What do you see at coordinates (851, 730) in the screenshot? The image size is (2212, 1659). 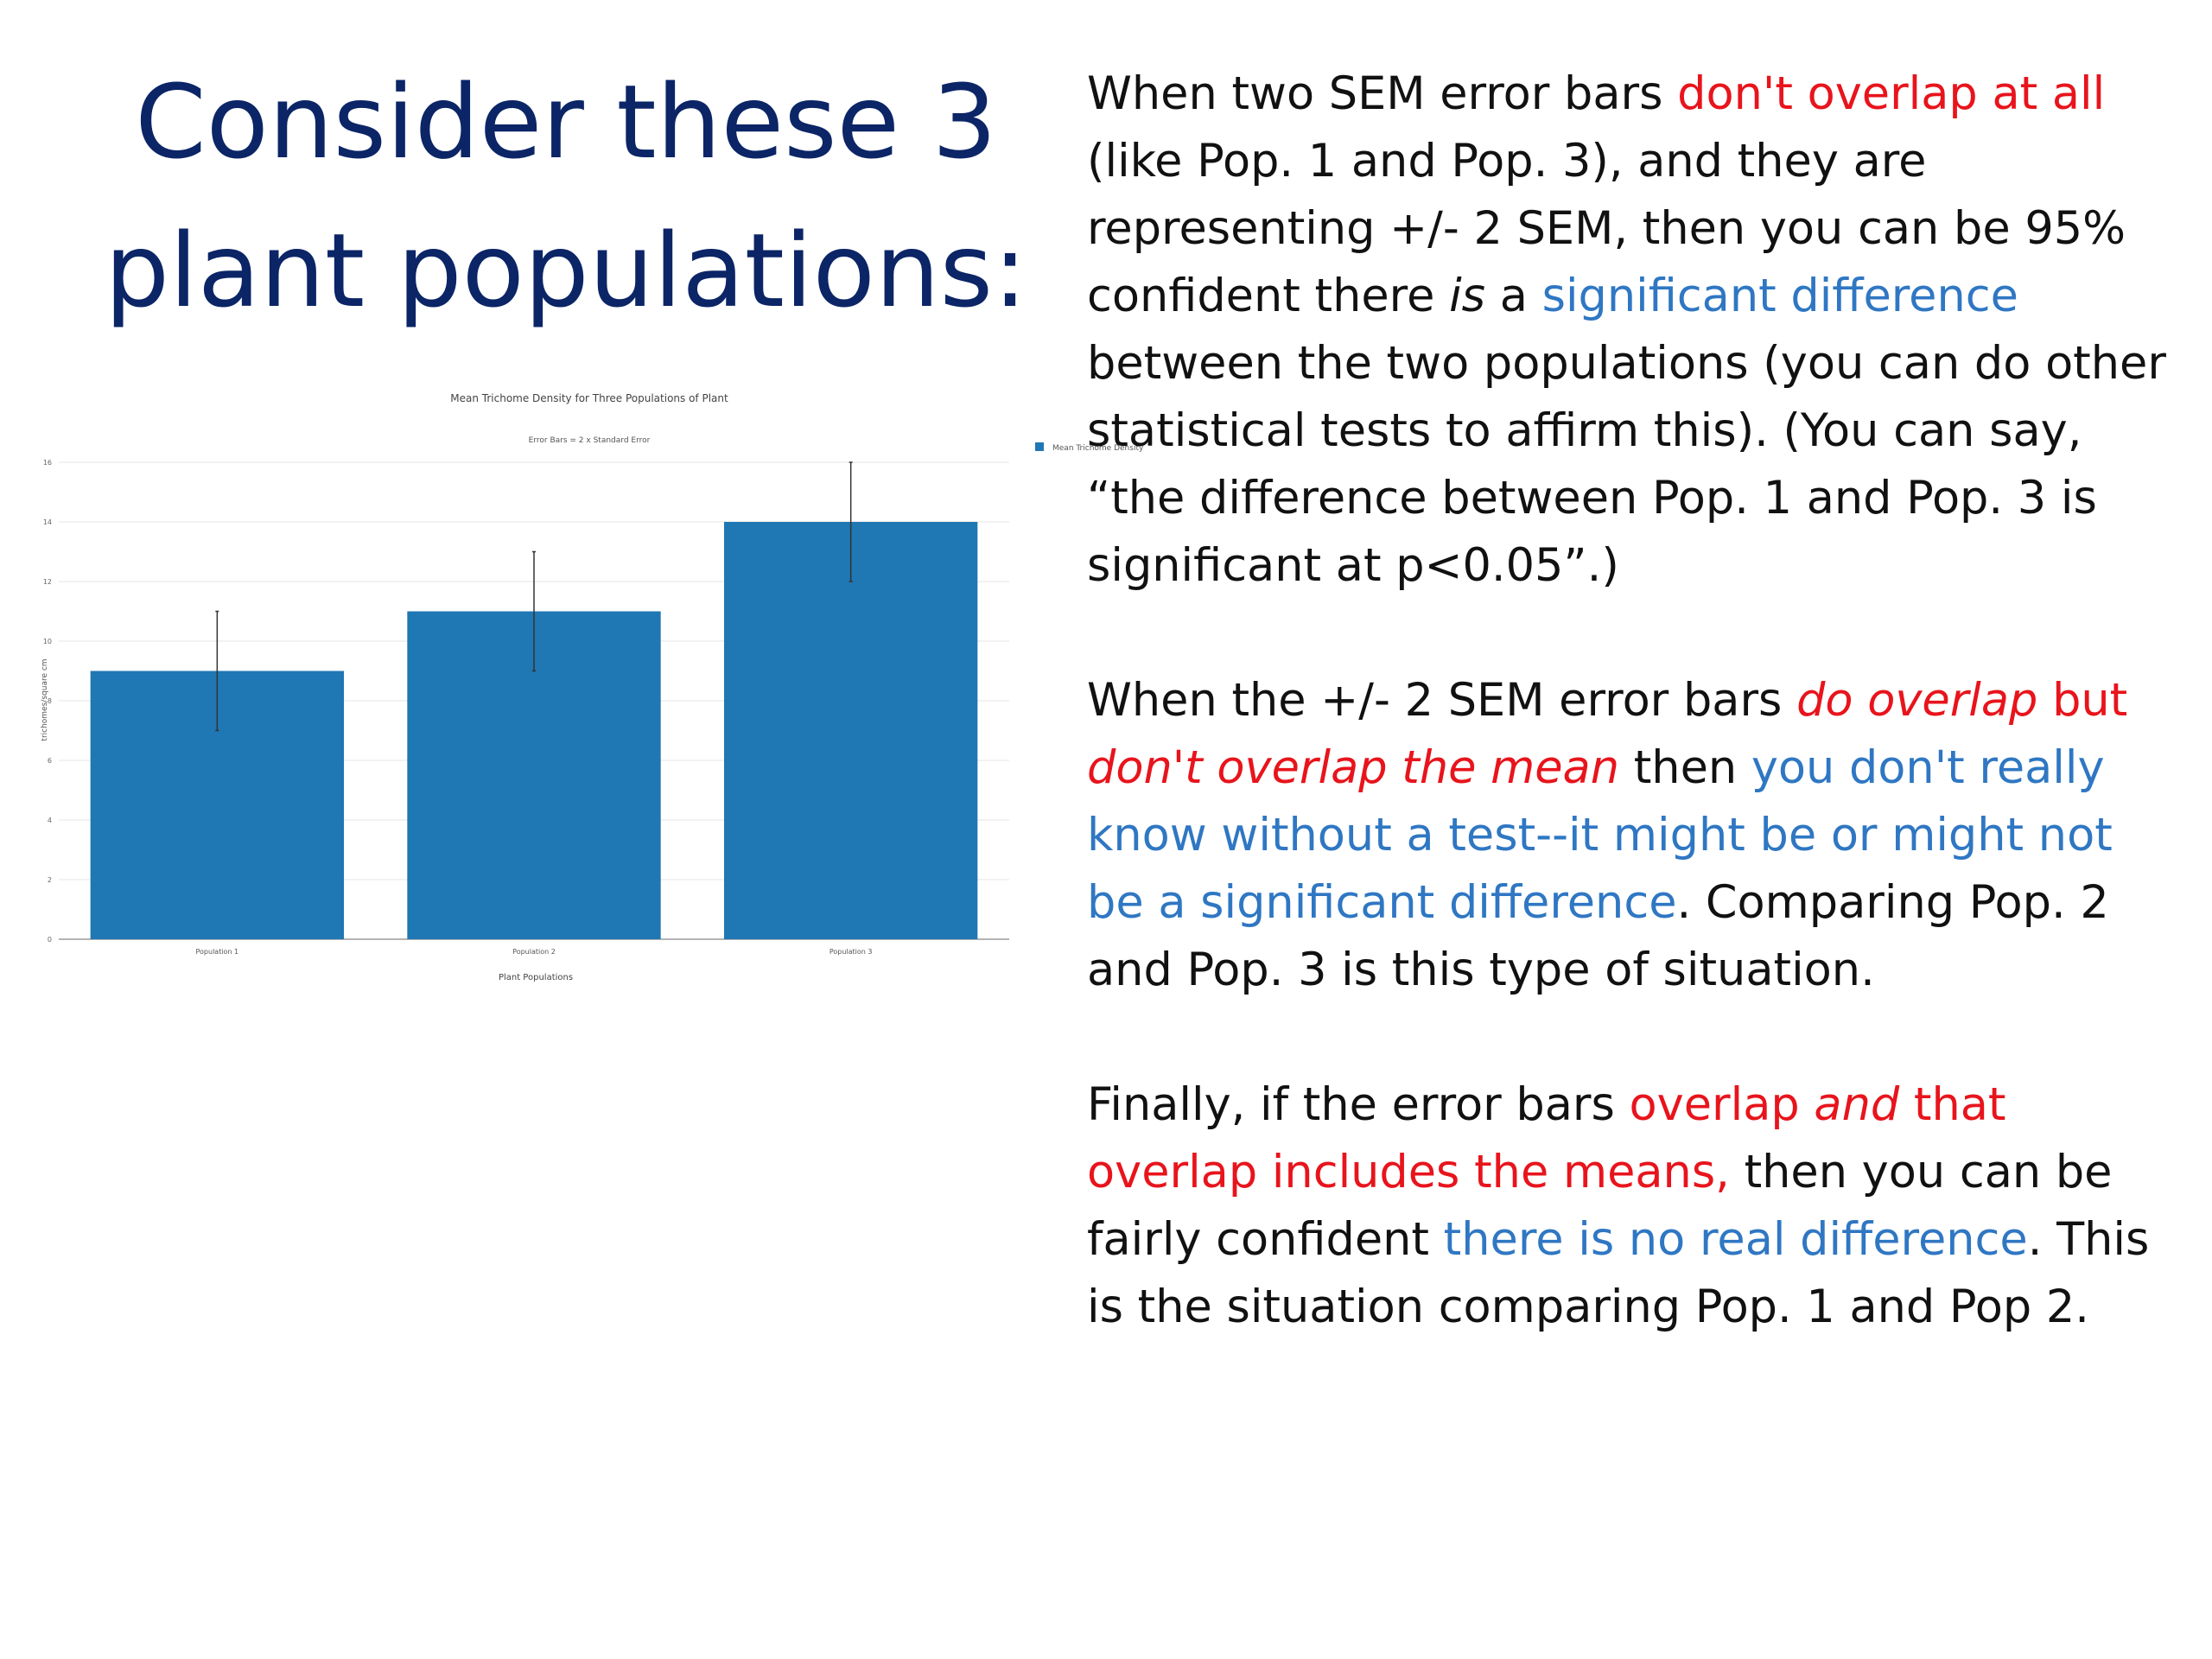 I see `bar` at bounding box center [851, 730].